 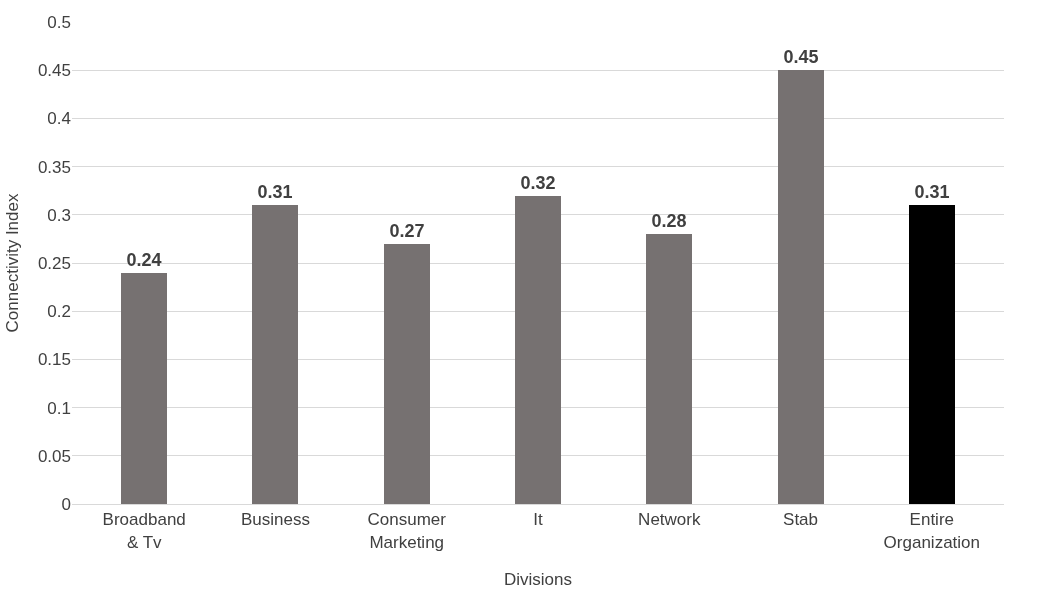 What do you see at coordinates (54, 360) in the screenshot?
I see `y-tick-label: 0.15` at bounding box center [54, 360].